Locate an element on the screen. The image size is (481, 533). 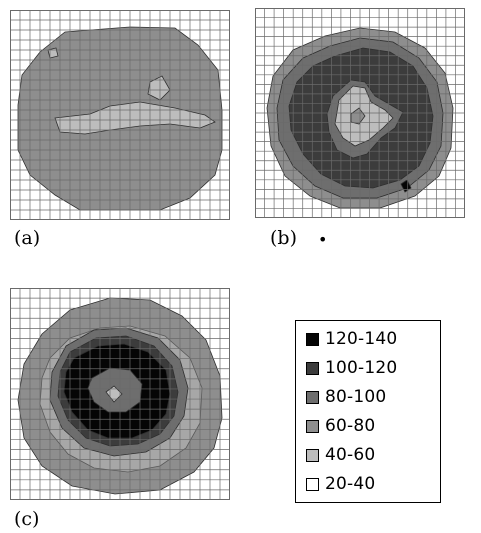
legend-label: 60-80 is located at coordinates (350, 426).